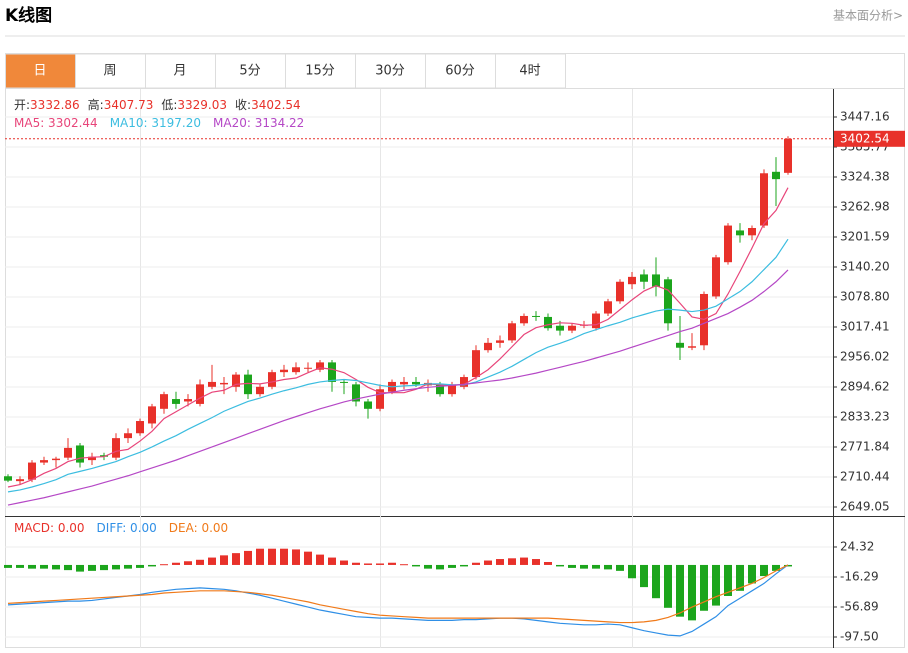  What do you see at coordinates (398, 600) in the screenshot?
I see `macd-line` at bounding box center [398, 600].